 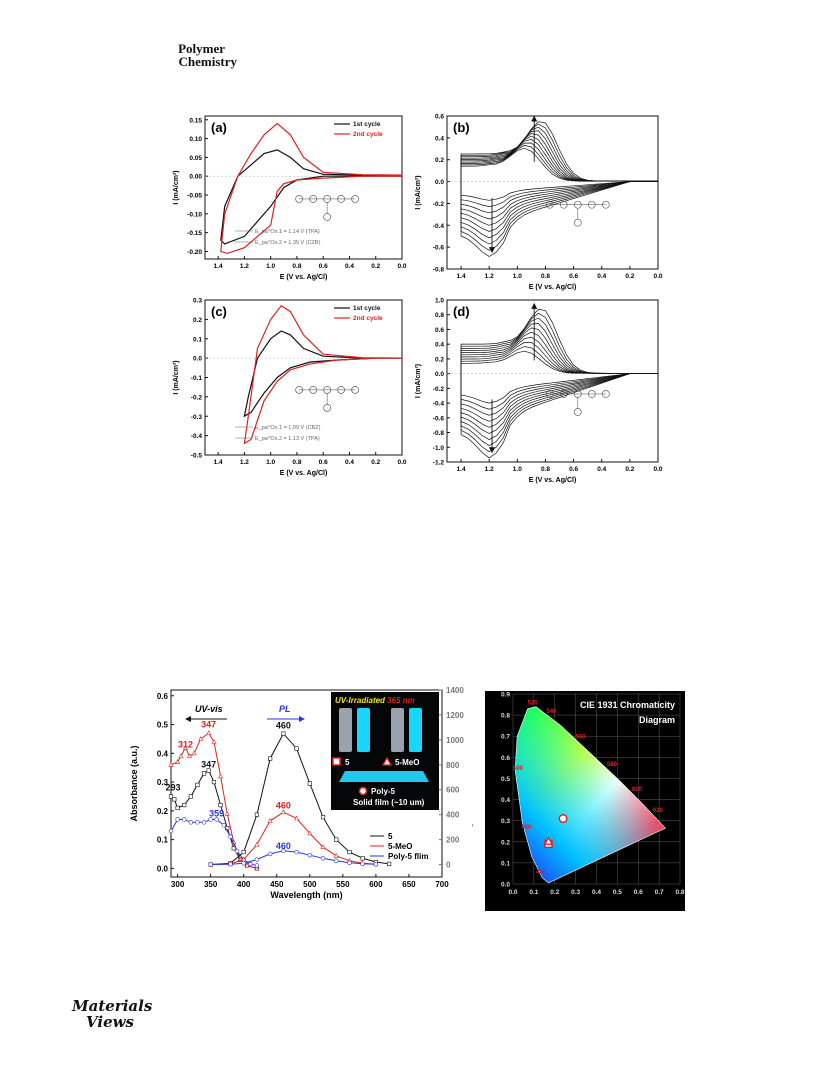 What do you see at coordinates (197, 397) in the screenshot?
I see `y-tick-label: -0.2` at bounding box center [197, 397].